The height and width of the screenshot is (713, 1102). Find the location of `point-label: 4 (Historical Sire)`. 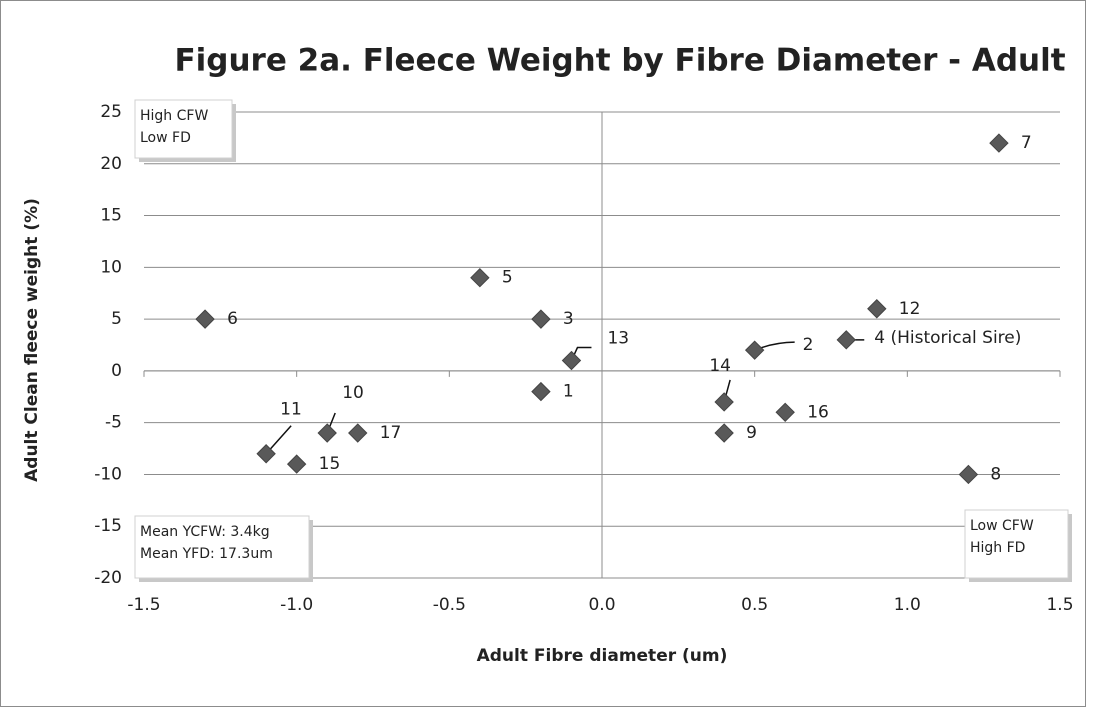

point-label: 4 (Historical Sire) is located at coordinates (947, 338).